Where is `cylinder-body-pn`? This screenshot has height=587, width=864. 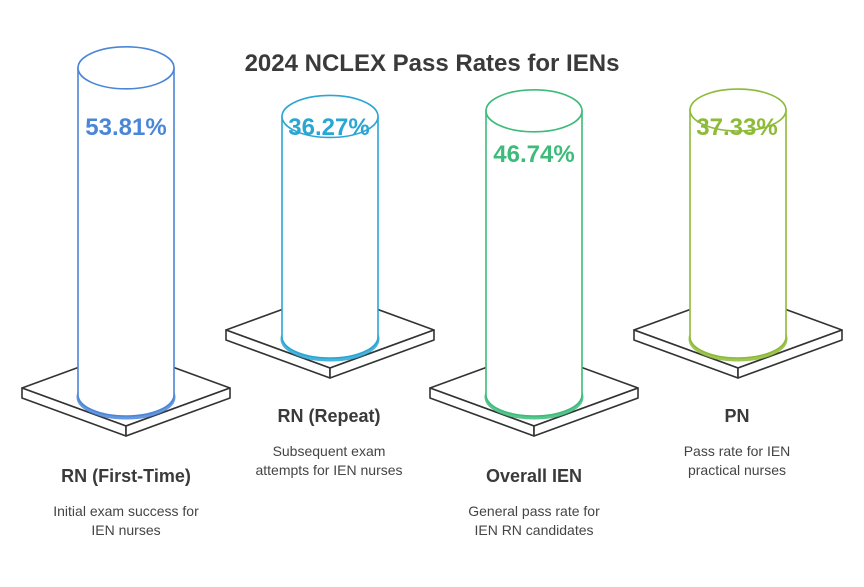
cylinder-body-pn is located at coordinates (738, 234).